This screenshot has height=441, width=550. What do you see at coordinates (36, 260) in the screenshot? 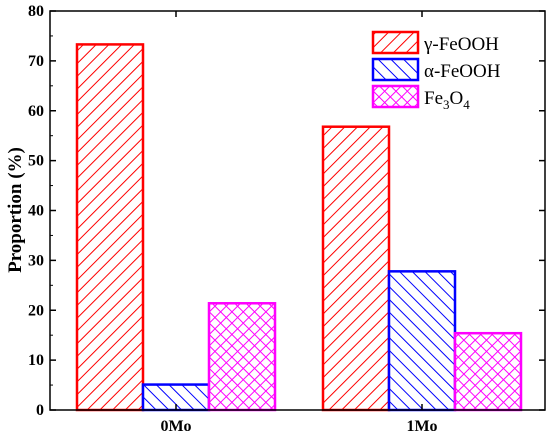
I see `y-tick-label: 30` at bounding box center [36, 260].